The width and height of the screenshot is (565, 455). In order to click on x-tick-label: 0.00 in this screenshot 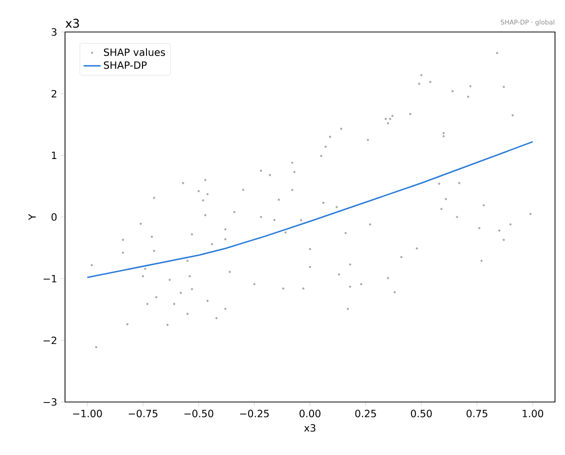, I will do `click(310, 414)`.